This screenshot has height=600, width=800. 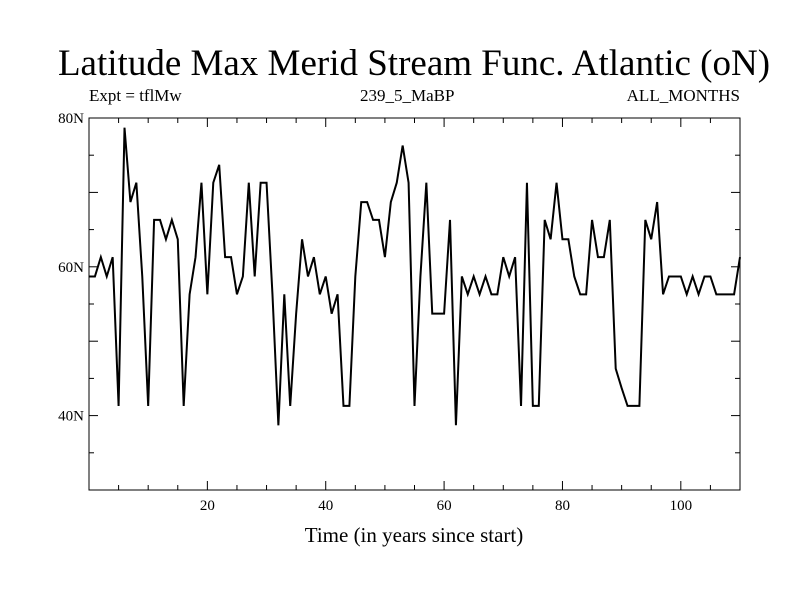 I want to click on experiment-label: Expt = tflMw, so click(x=135, y=95).